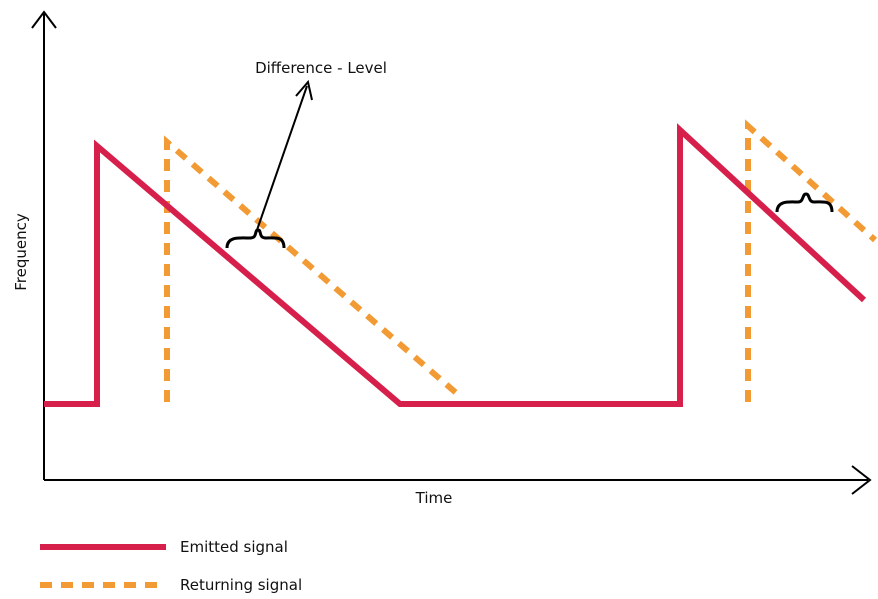 The width and height of the screenshot is (878, 599). I want to click on x-axis-label: Time, so click(434, 498).